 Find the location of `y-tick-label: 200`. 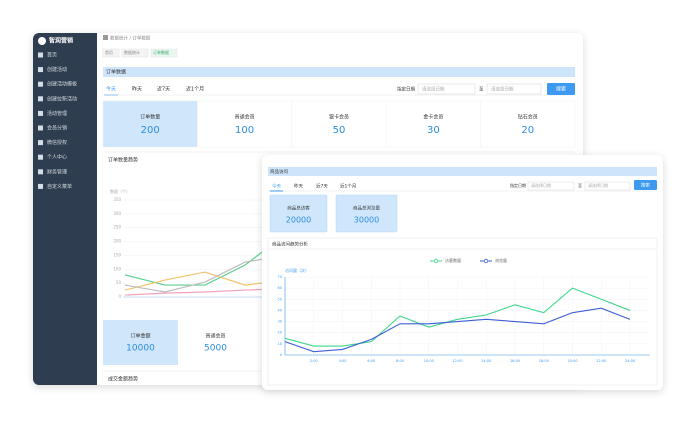

y-tick-label: 200 is located at coordinates (117, 241).